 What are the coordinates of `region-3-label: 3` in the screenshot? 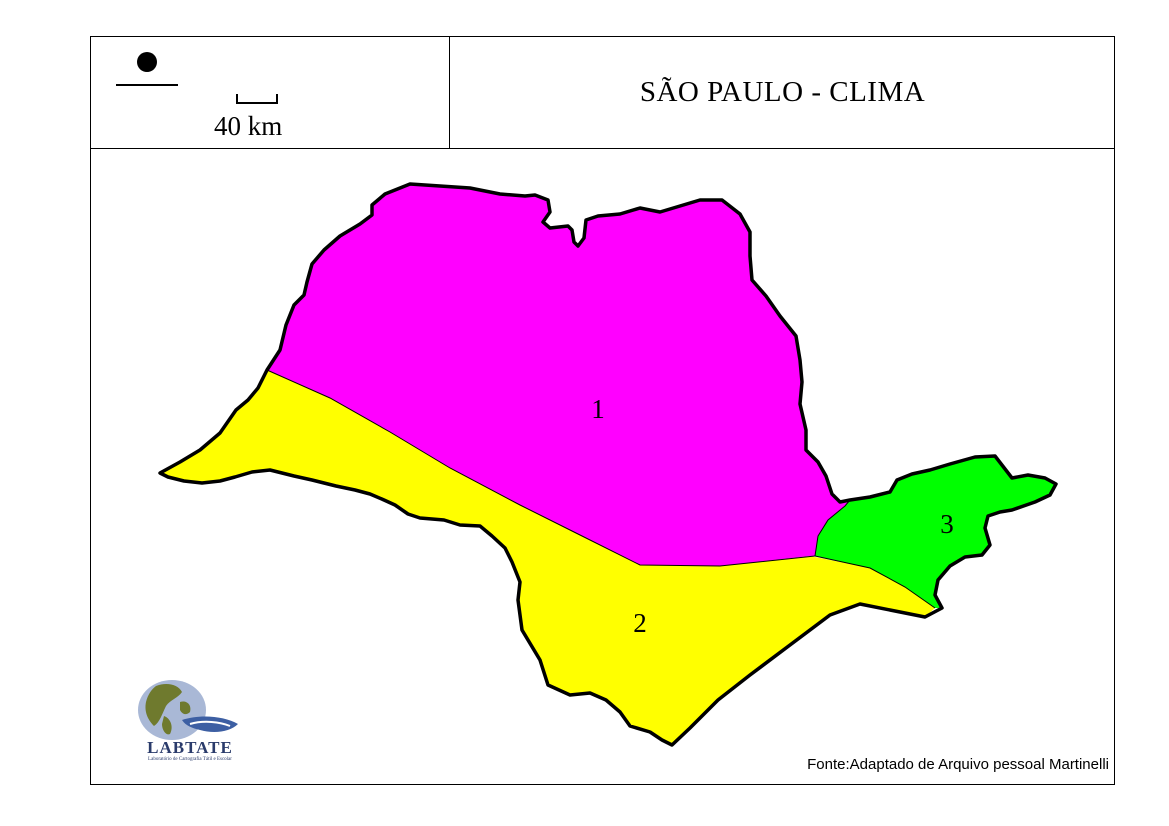 It's located at (947, 524).